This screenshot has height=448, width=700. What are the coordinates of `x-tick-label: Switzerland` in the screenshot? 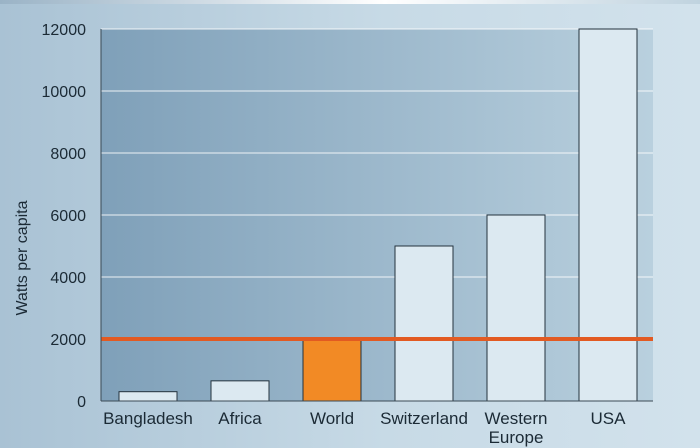 It's located at (424, 418).